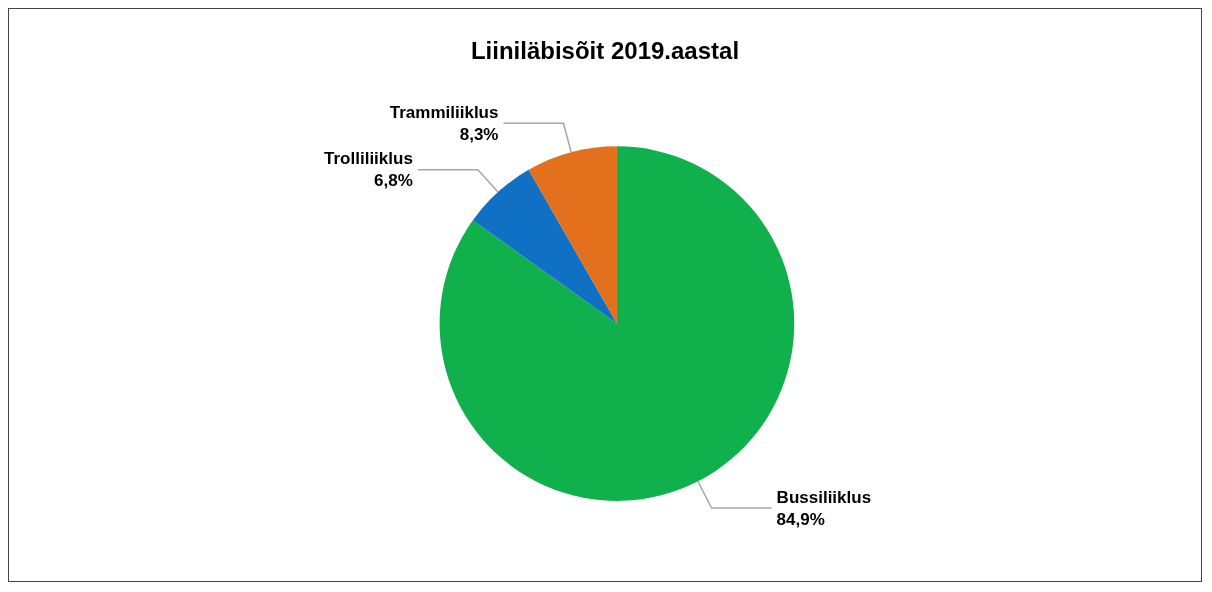  I want to click on data-label: 84,9%, so click(800, 519).